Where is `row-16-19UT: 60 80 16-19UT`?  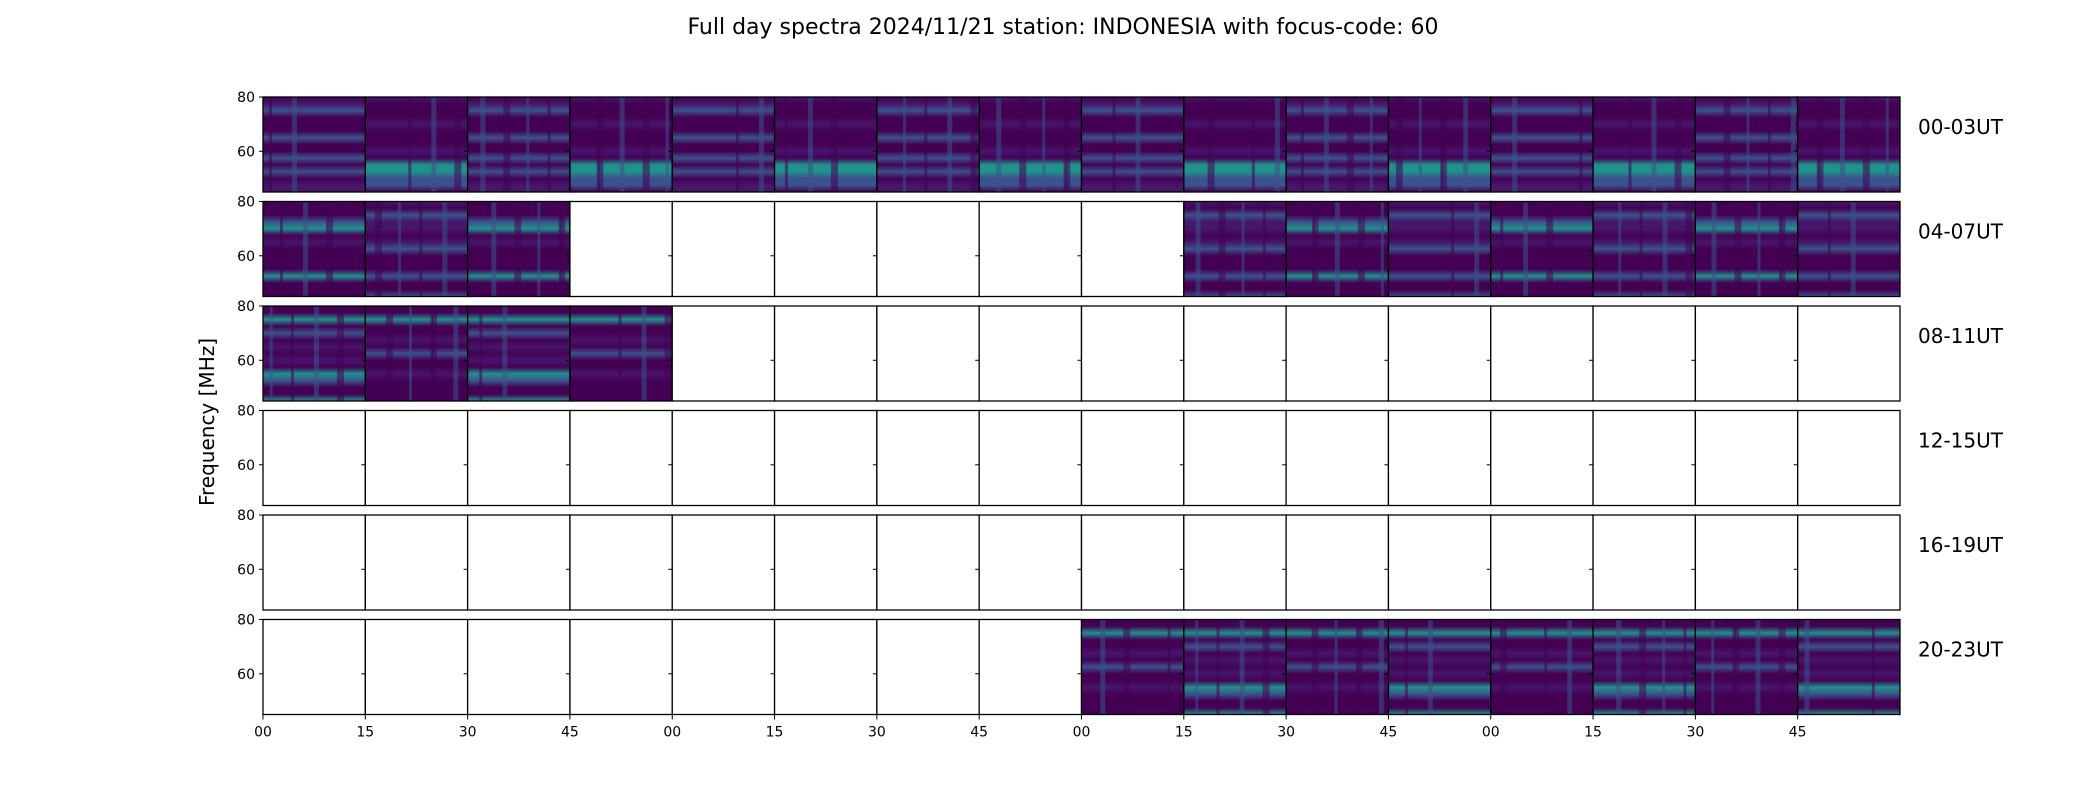
row-16-19UT: 60 80 16-19UT is located at coordinates (1120, 559).